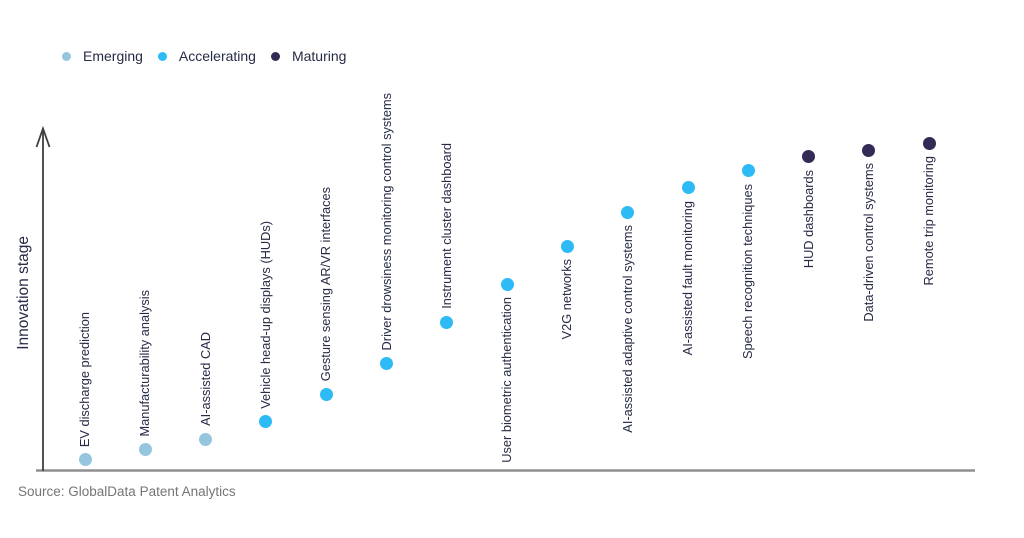 This screenshot has height=538, width=1024. Describe the element at coordinates (446, 226) in the screenshot. I see `data-point-label: Instrument cluster dashboard` at that location.